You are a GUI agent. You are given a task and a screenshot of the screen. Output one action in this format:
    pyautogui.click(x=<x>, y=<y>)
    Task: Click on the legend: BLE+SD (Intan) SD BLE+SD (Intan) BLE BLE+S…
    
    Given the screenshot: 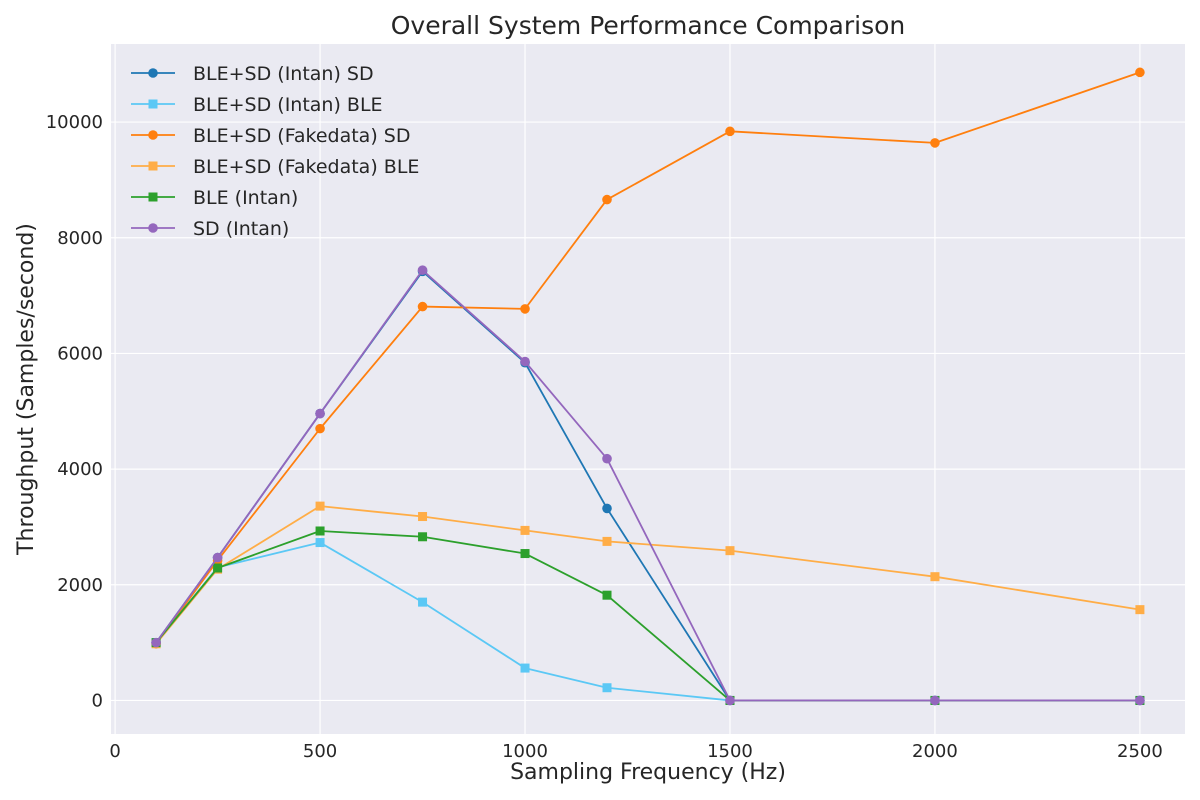 What is the action you would take?
    pyautogui.click(x=275, y=151)
    